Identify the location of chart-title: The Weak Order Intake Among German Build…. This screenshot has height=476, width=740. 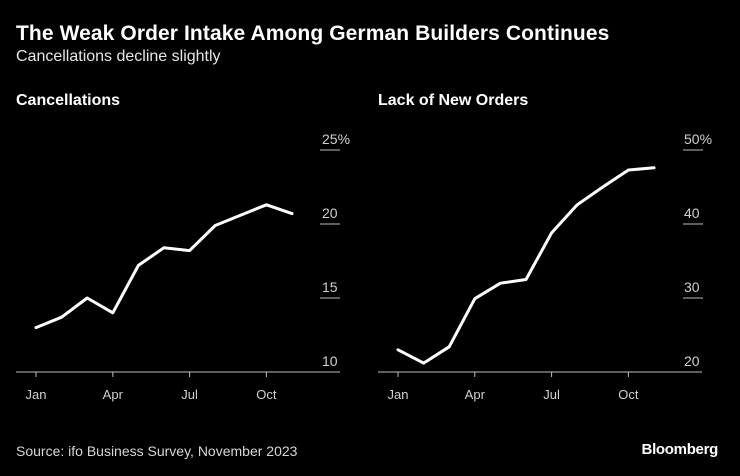
(313, 33).